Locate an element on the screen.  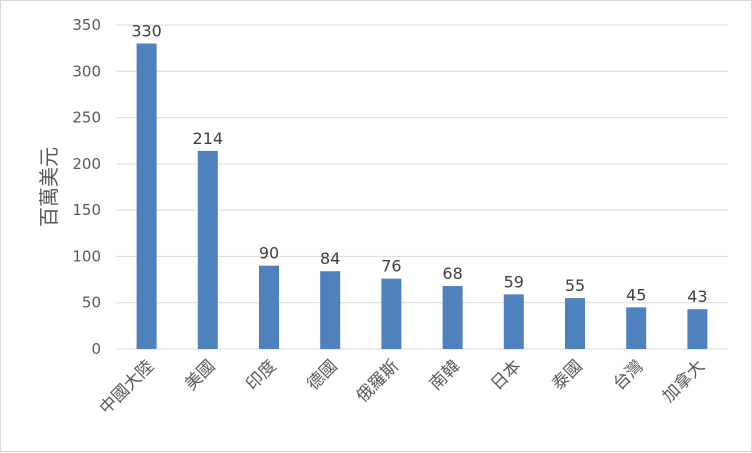
category-label: 台灣 is located at coordinates (629, 375).